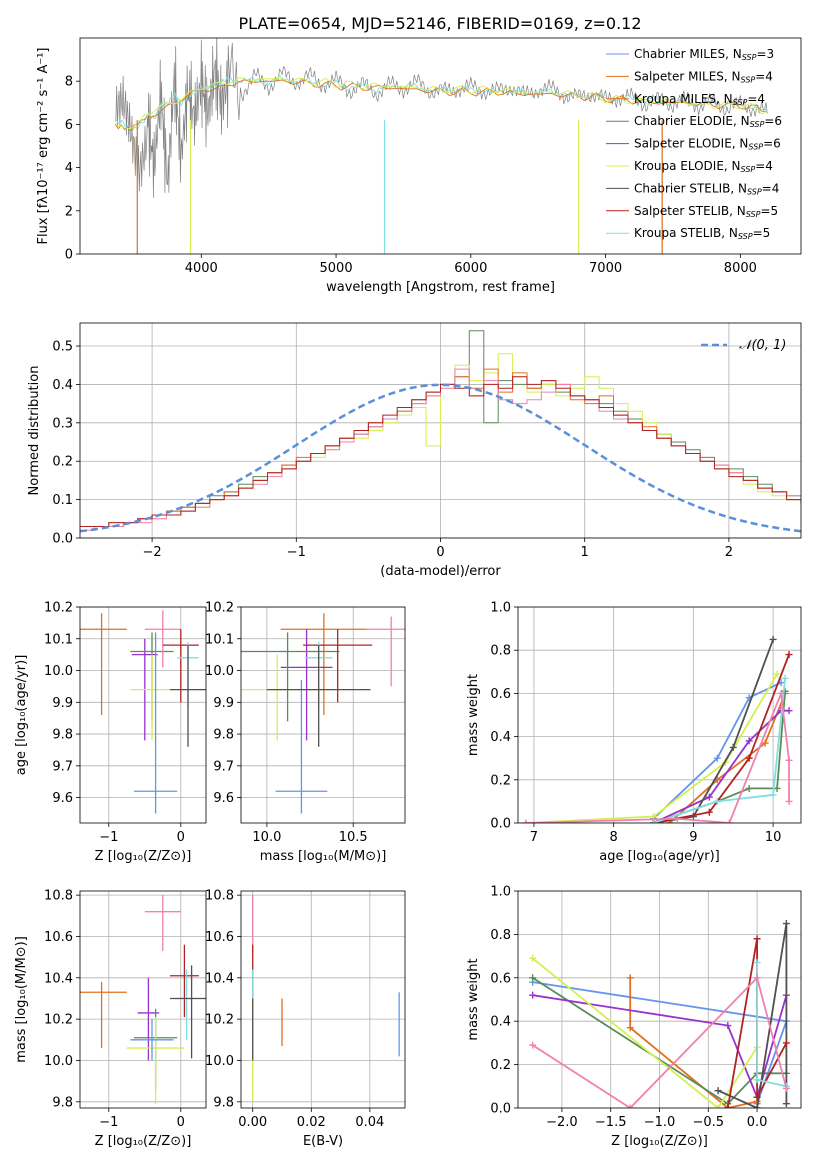 The image size is (819, 1170). What do you see at coordinates (34, 431) in the screenshot?
I see `y-axis-label: Normed distribution` at bounding box center [34, 431].